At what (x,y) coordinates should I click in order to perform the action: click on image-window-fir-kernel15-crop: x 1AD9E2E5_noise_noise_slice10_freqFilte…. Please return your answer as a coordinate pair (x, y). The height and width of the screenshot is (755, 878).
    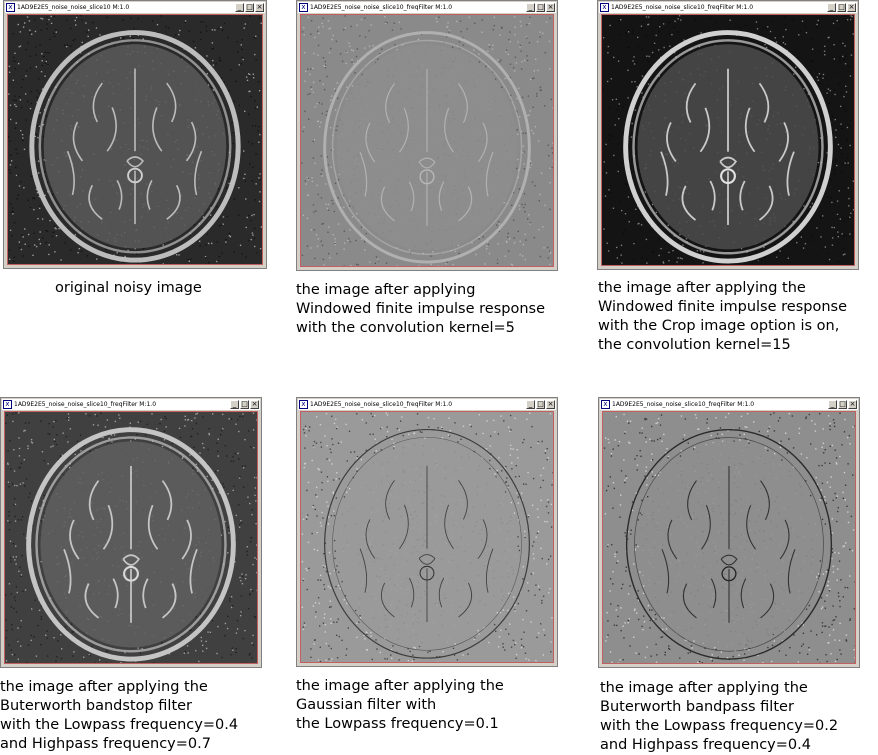
    Looking at the image, I should click on (728, 135).